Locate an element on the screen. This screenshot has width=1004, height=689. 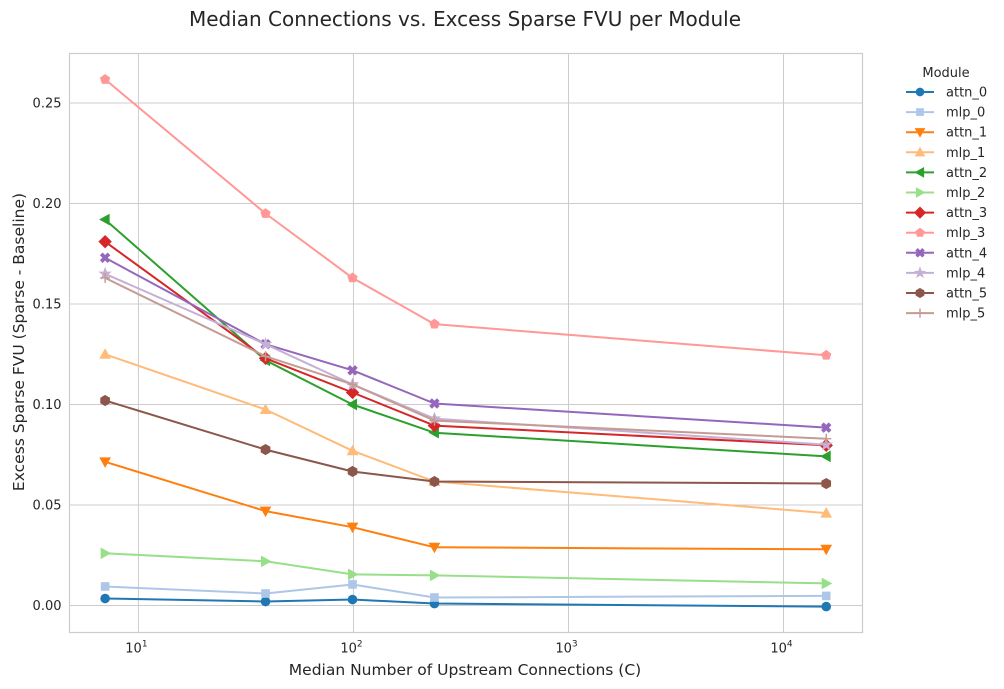
legend-label: attn_0 is located at coordinates (966, 93).